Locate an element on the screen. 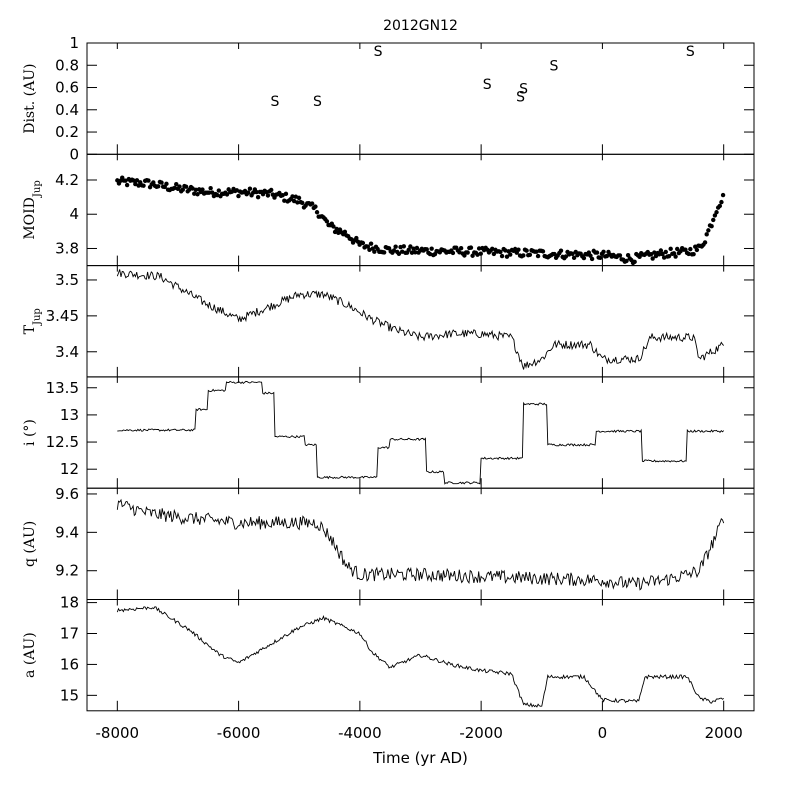 The image size is (797, 797). y-axis-title: MOIDJup is located at coordinates (32, 209).